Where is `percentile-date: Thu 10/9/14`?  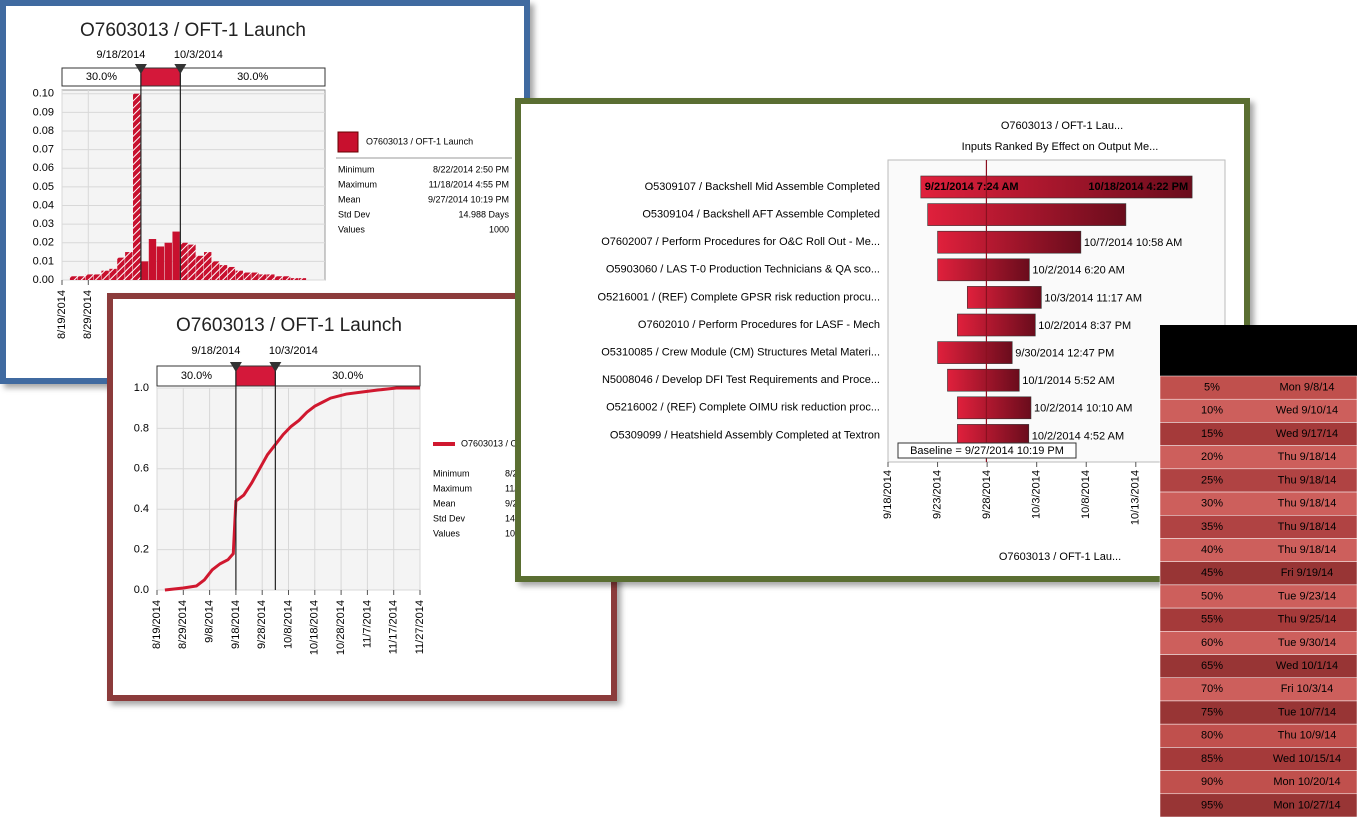
percentile-date: Thu 10/9/14 is located at coordinates (1307, 736).